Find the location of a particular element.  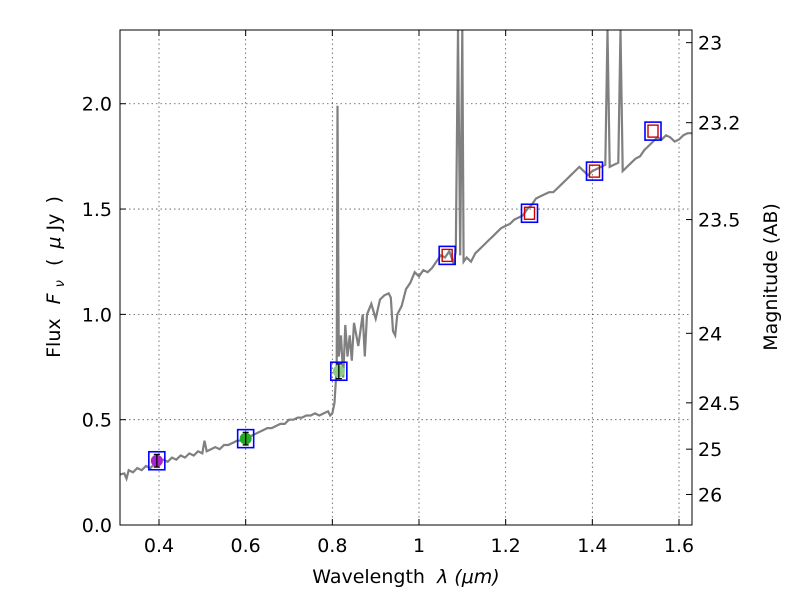

y-axis-title-symbol: F is located at coordinates (54, 298).